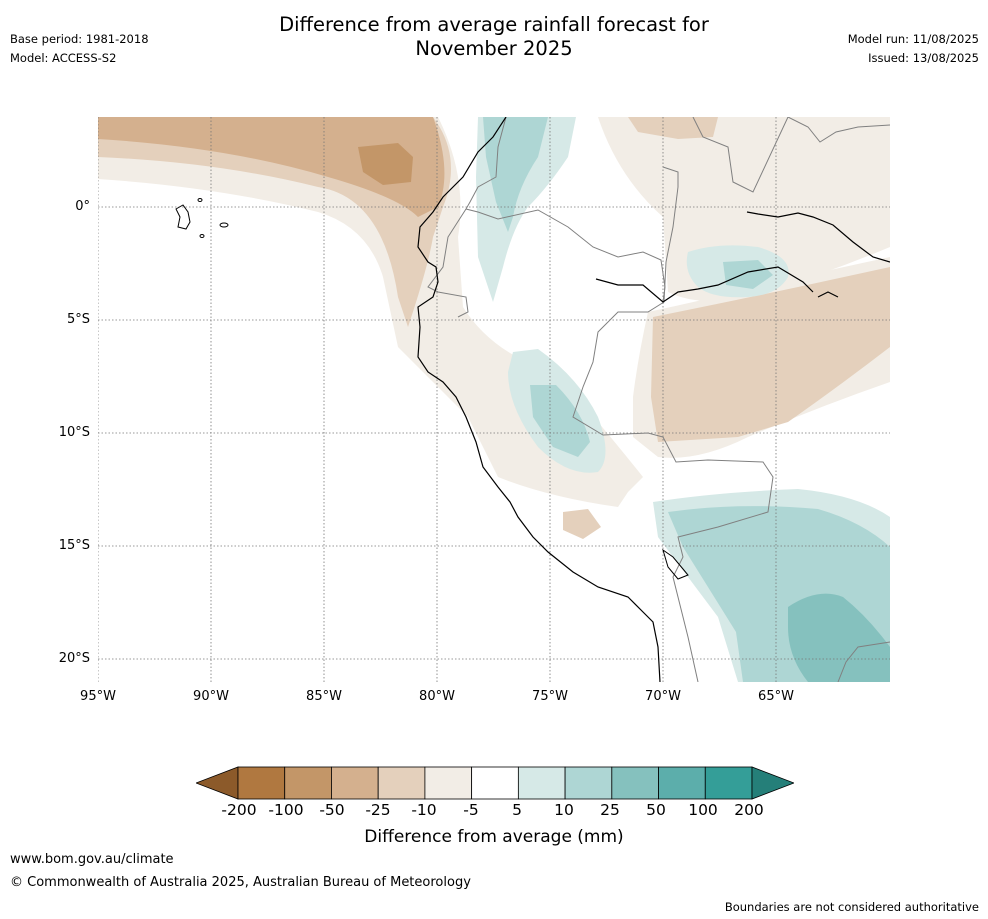  I want to click on model-text: Model: ACCESS-S2, so click(63, 58).